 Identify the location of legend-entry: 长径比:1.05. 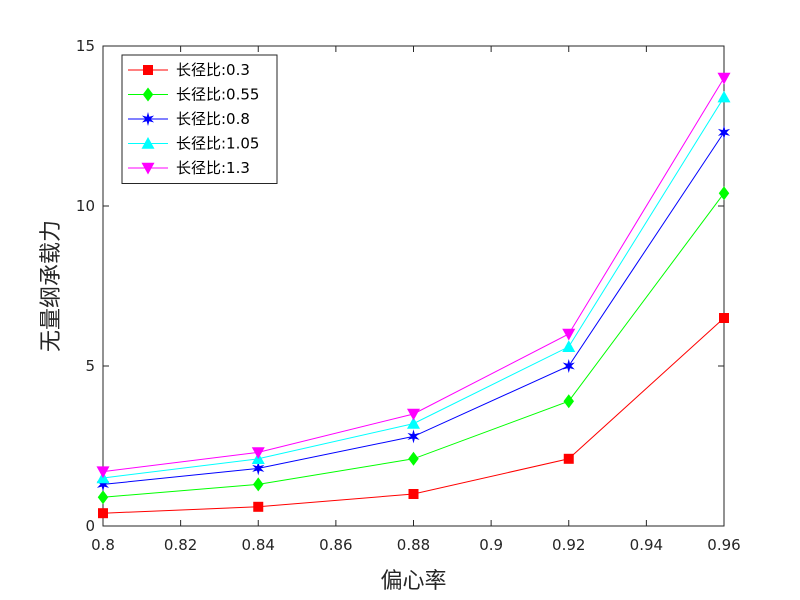
(193, 144).